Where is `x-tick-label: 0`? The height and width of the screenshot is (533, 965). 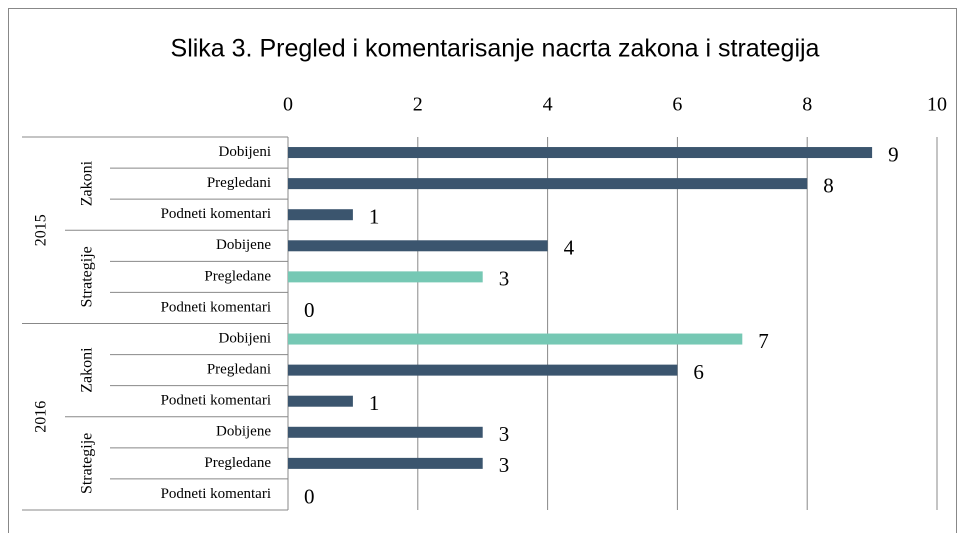 x-tick-label: 0 is located at coordinates (288, 105).